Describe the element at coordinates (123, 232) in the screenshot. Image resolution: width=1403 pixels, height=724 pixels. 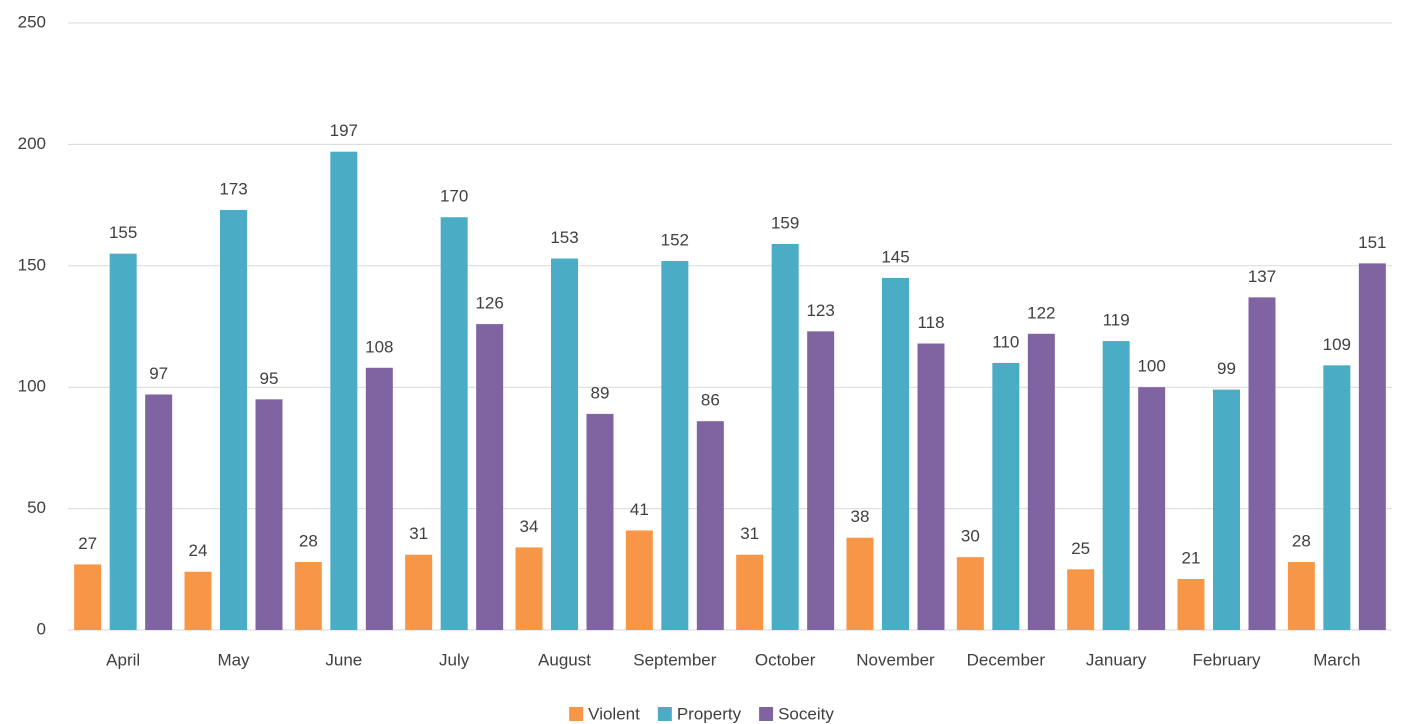
I see `value-label: 155` at that location.